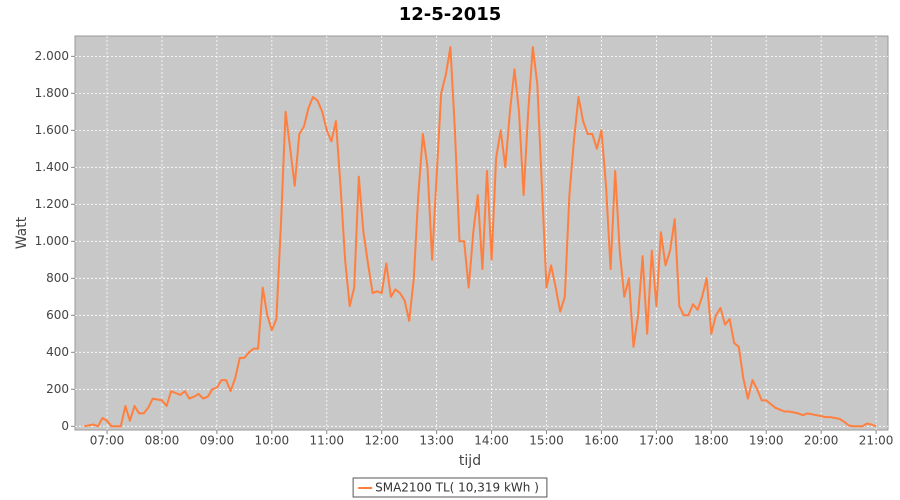 Image resolution: width=900 pixels, height=500 pixels. I want to click on y-axis-label: Watt, so click(22, 232).